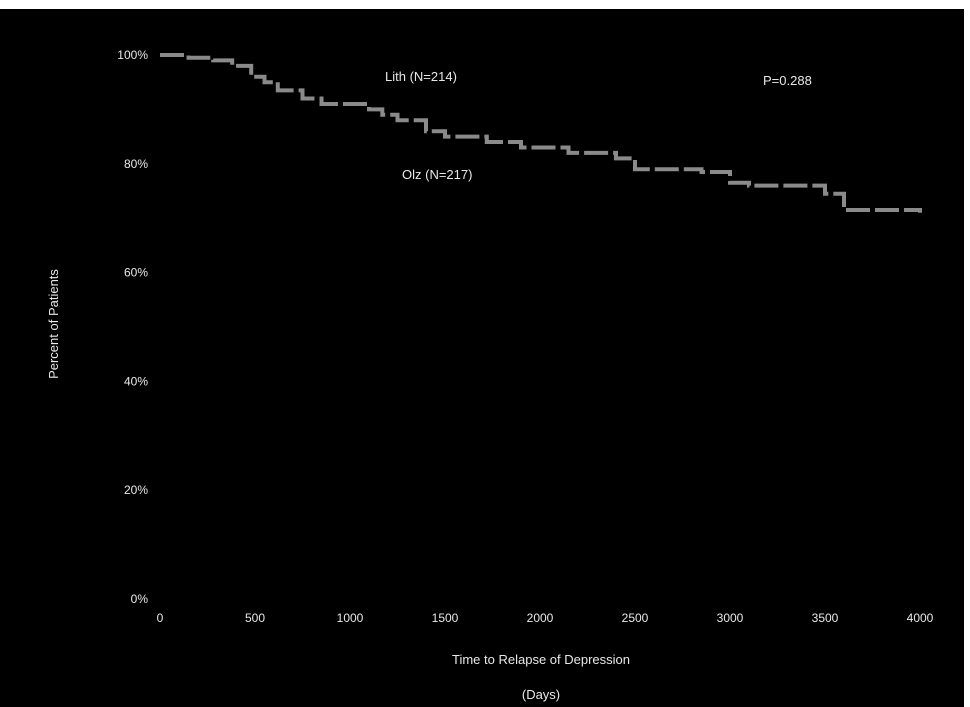 The height and width of the screenshot is (707, 970). Describe the element at coordinates (136, 273) in the screenshot. I see `y-tick-label: 60%` at that location.